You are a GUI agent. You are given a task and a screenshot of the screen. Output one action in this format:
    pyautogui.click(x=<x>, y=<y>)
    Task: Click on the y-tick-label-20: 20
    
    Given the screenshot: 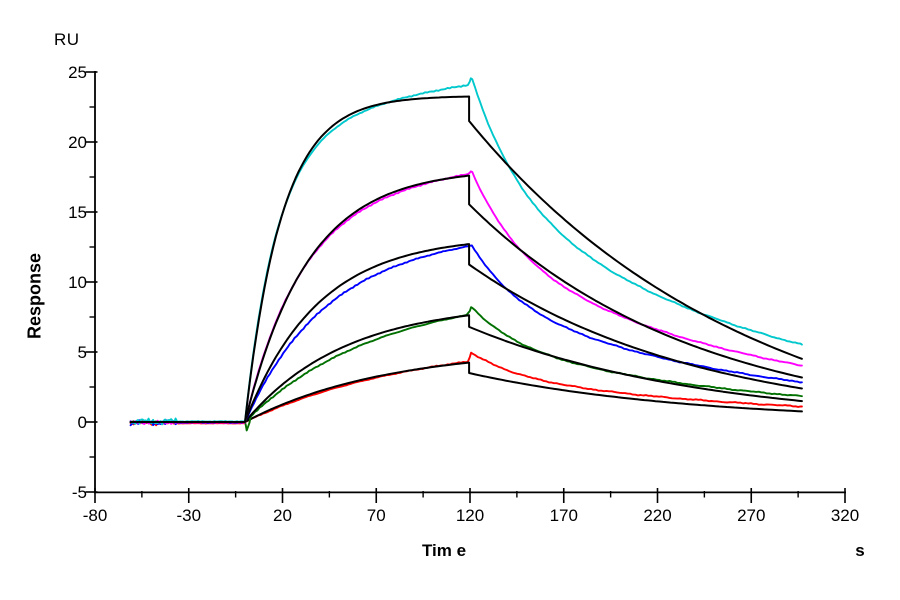 What is the action you would take?
    pyautogui.click(x=77, y=142)
    